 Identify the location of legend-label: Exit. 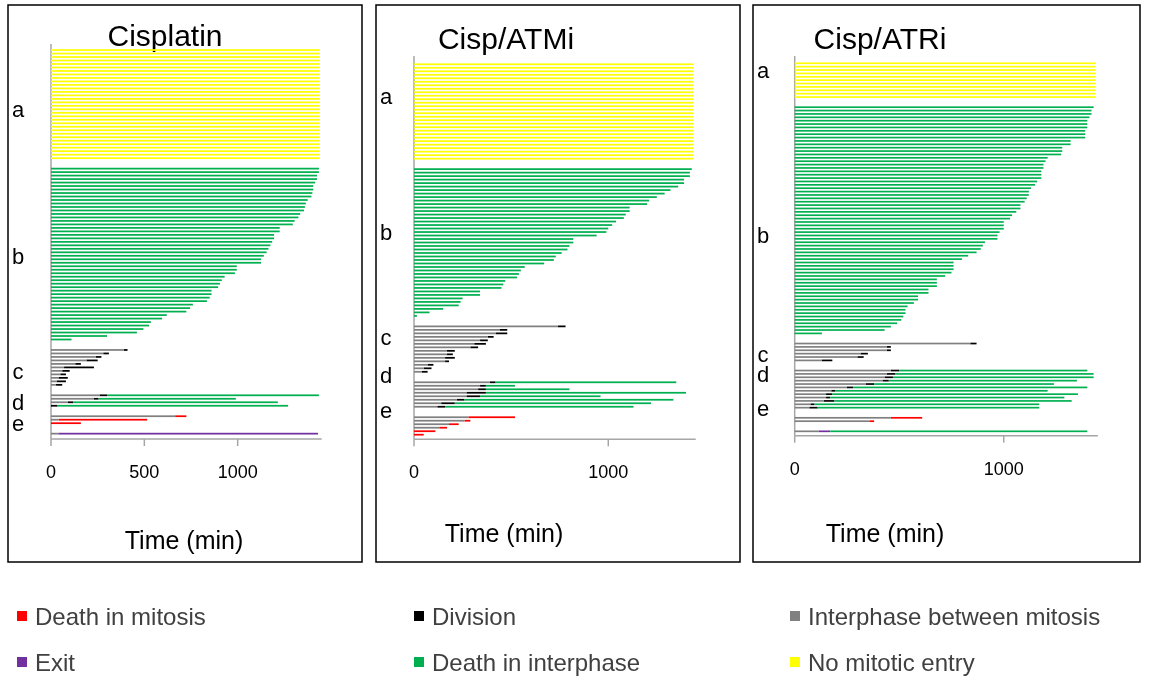
(55, 662).